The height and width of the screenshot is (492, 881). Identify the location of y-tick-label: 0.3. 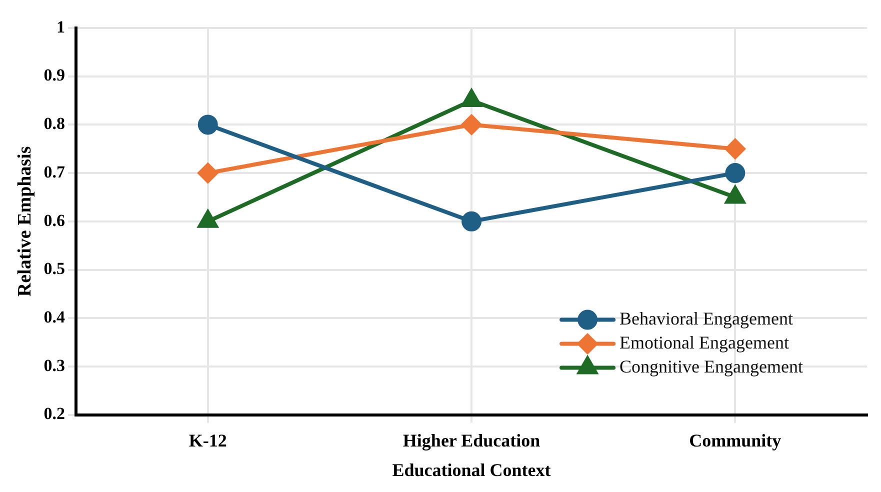
(55, 365).